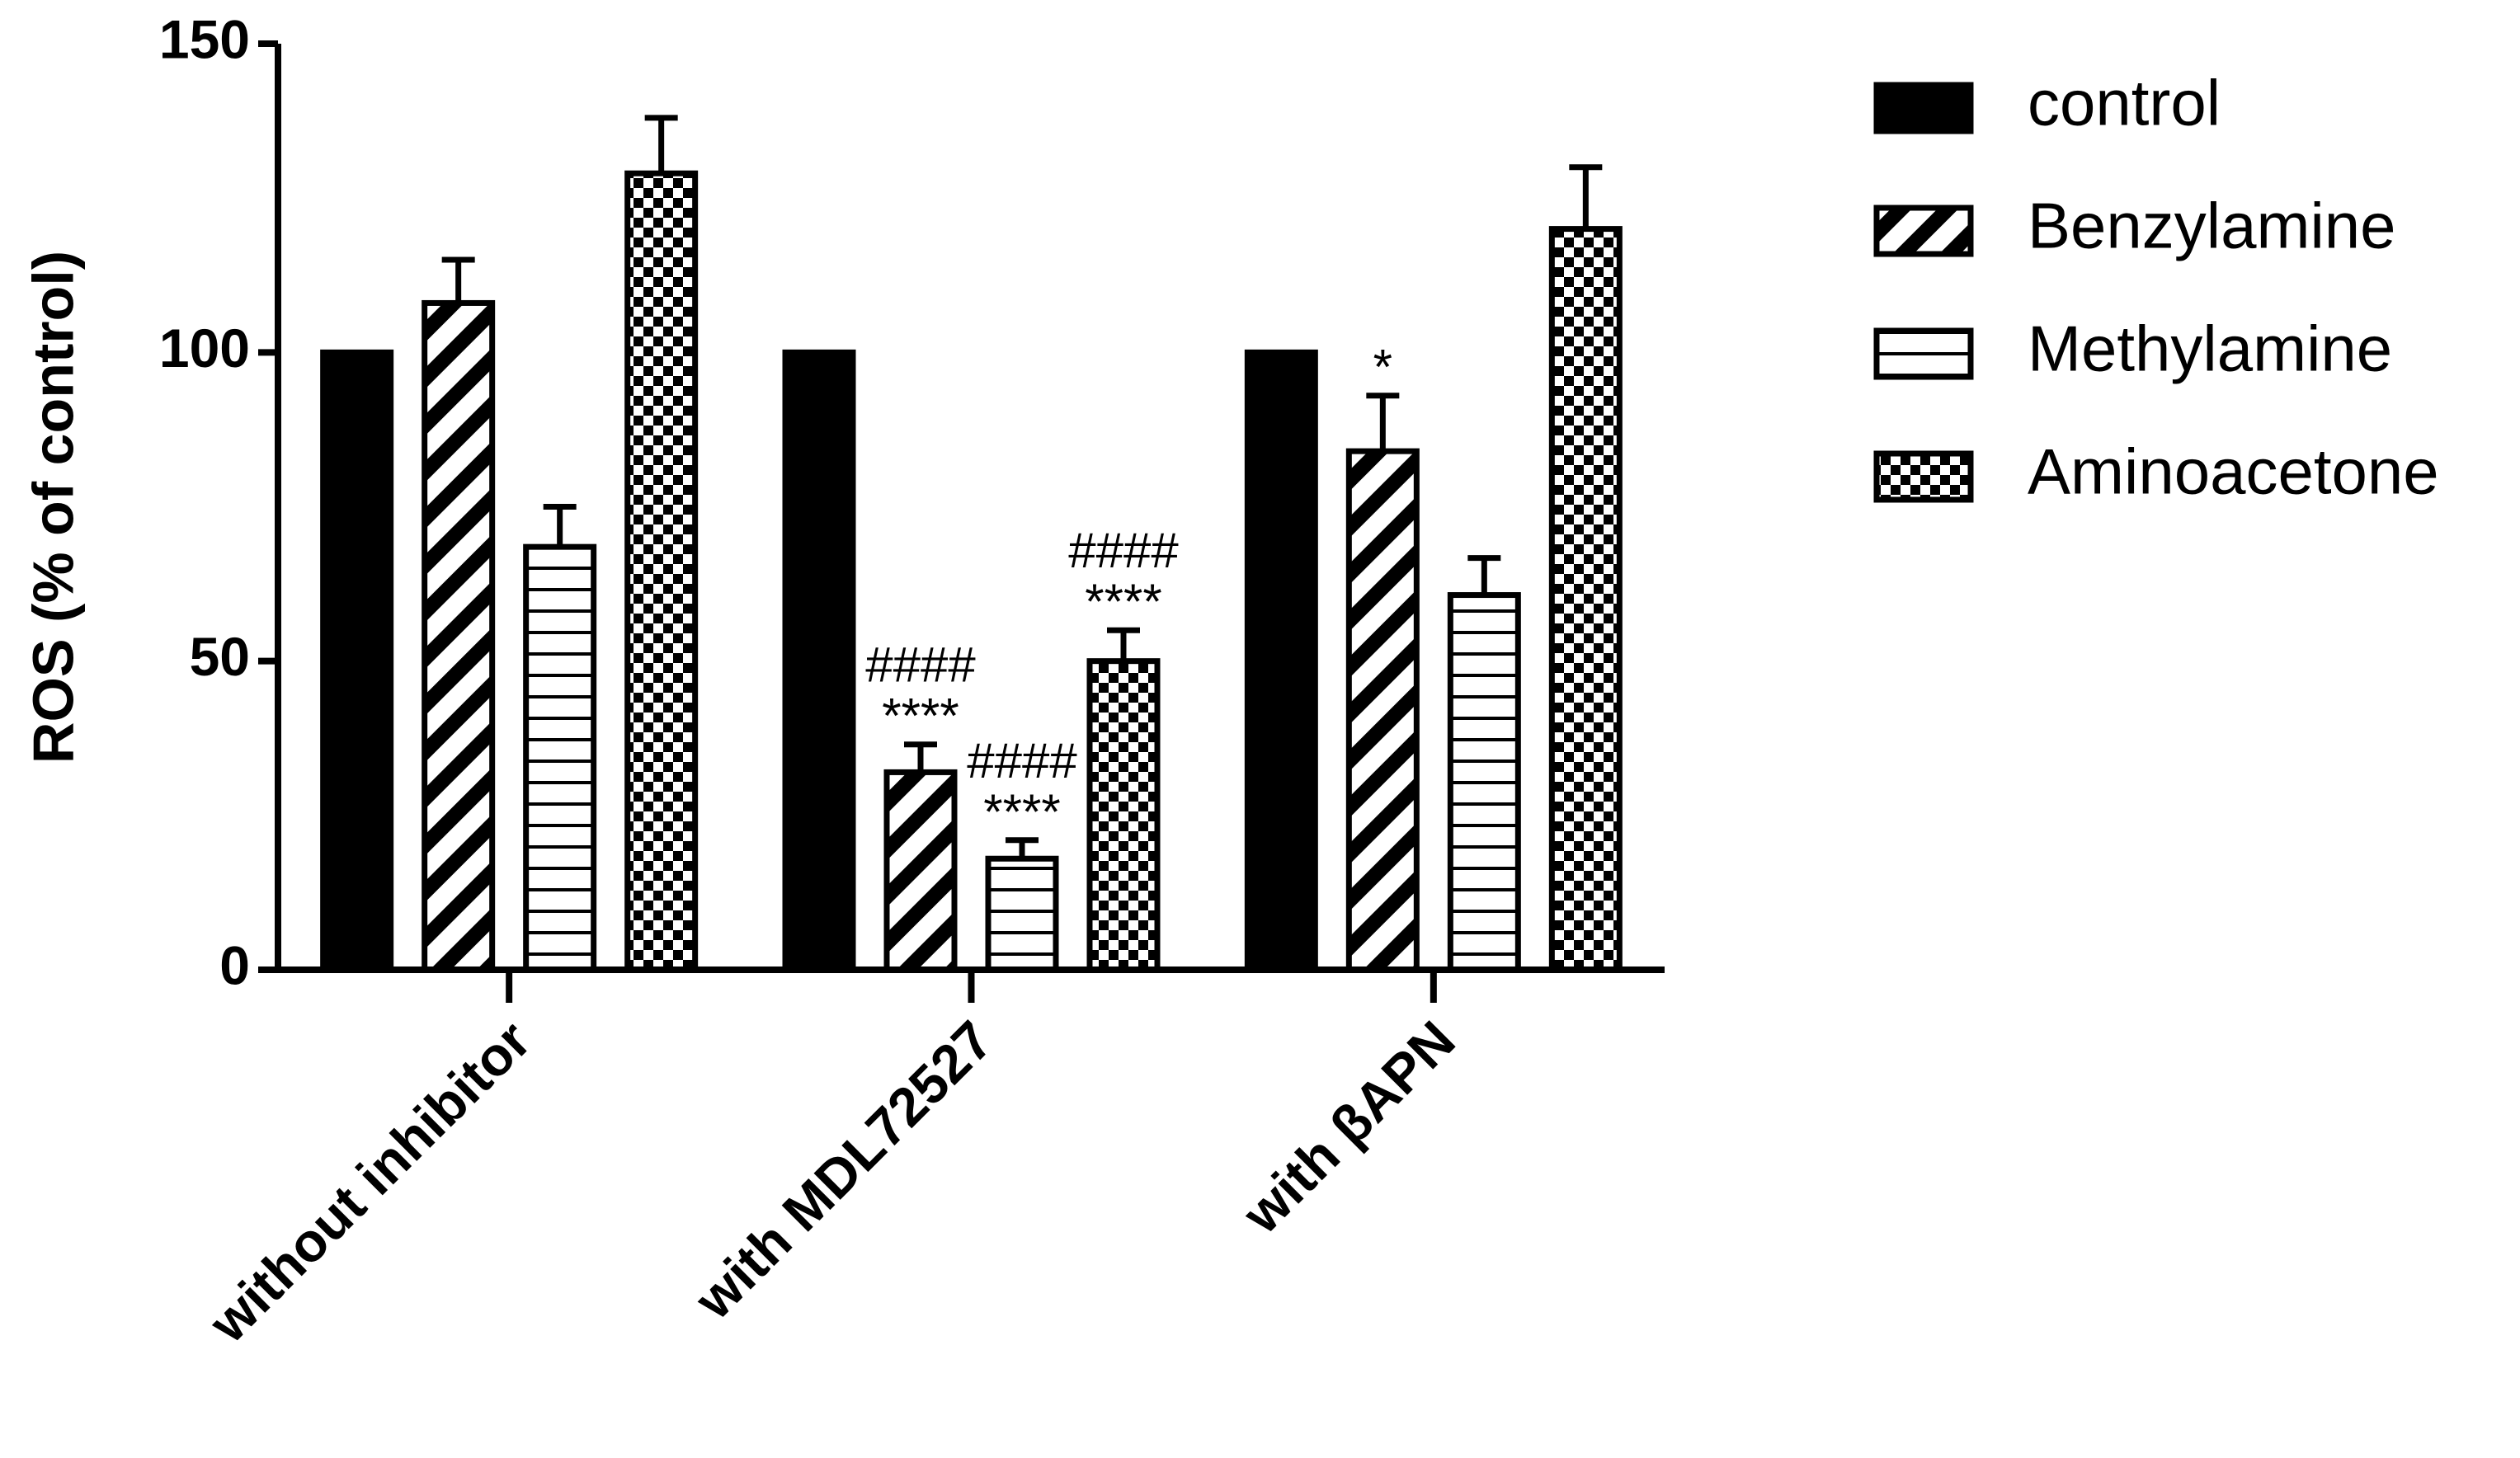 The width and height of the screenshot is (2520, 1458). I want to click on legend-label: control, so click(2124, 103).